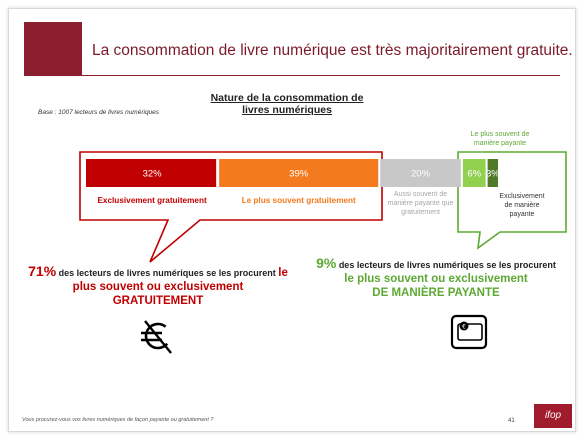 This screenshot has width=584, height=440. I want to click on callout-paid-highlight-2: DE MANIÈRE PAYANTE, so click(436, 293).